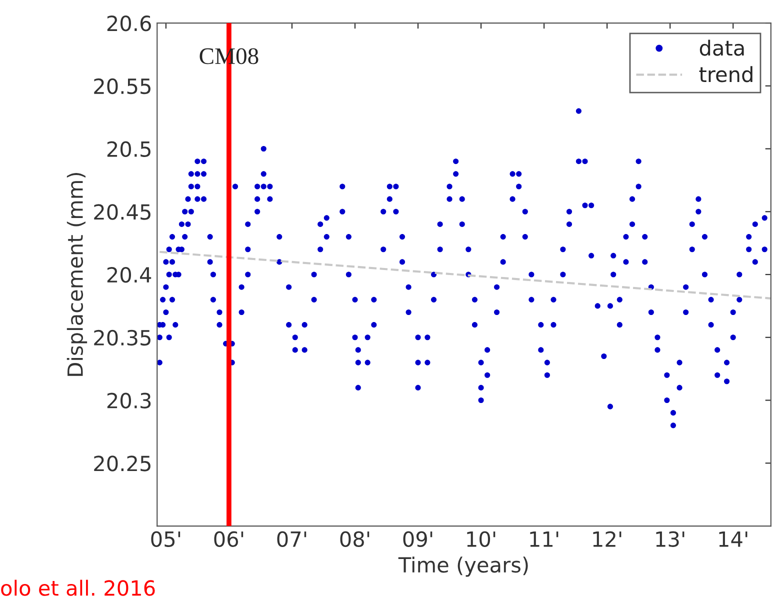  Describe the element at coordinates (165, 539) in the screenshot. I see `x-tick-label: 05'` at that location.